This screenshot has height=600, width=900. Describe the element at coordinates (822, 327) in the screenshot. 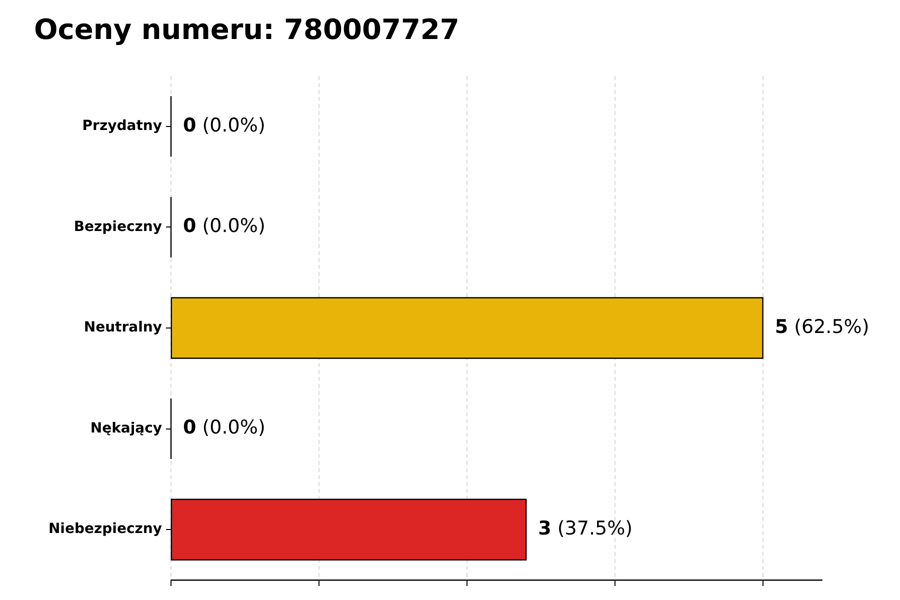

I see `data-label: 5 (62.5%)` at that location.